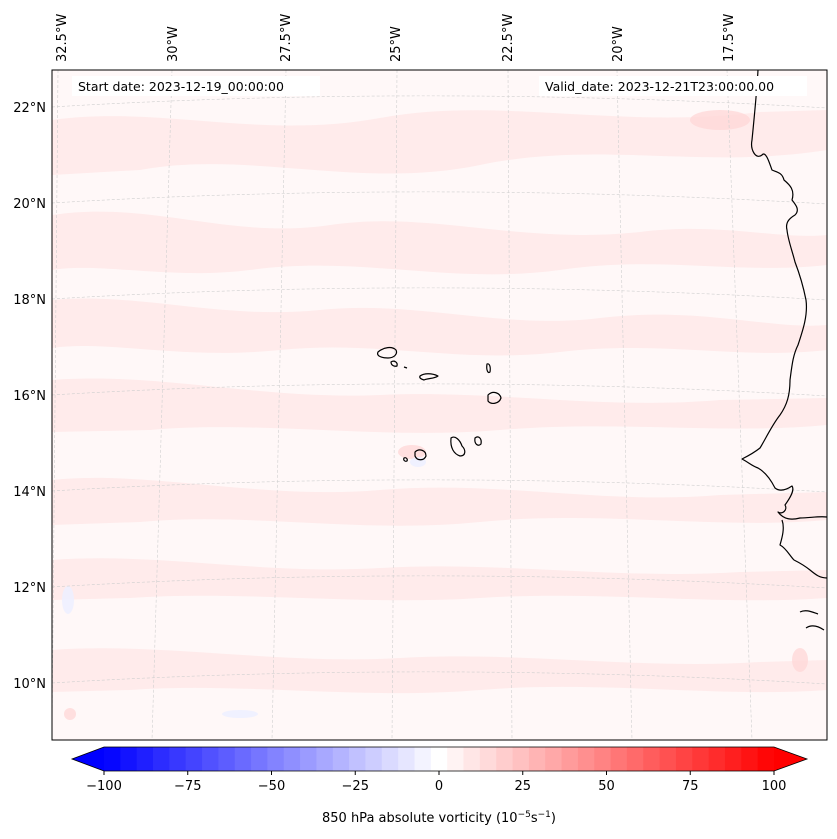  I want to click on africa-coastline, so click(784, 350).